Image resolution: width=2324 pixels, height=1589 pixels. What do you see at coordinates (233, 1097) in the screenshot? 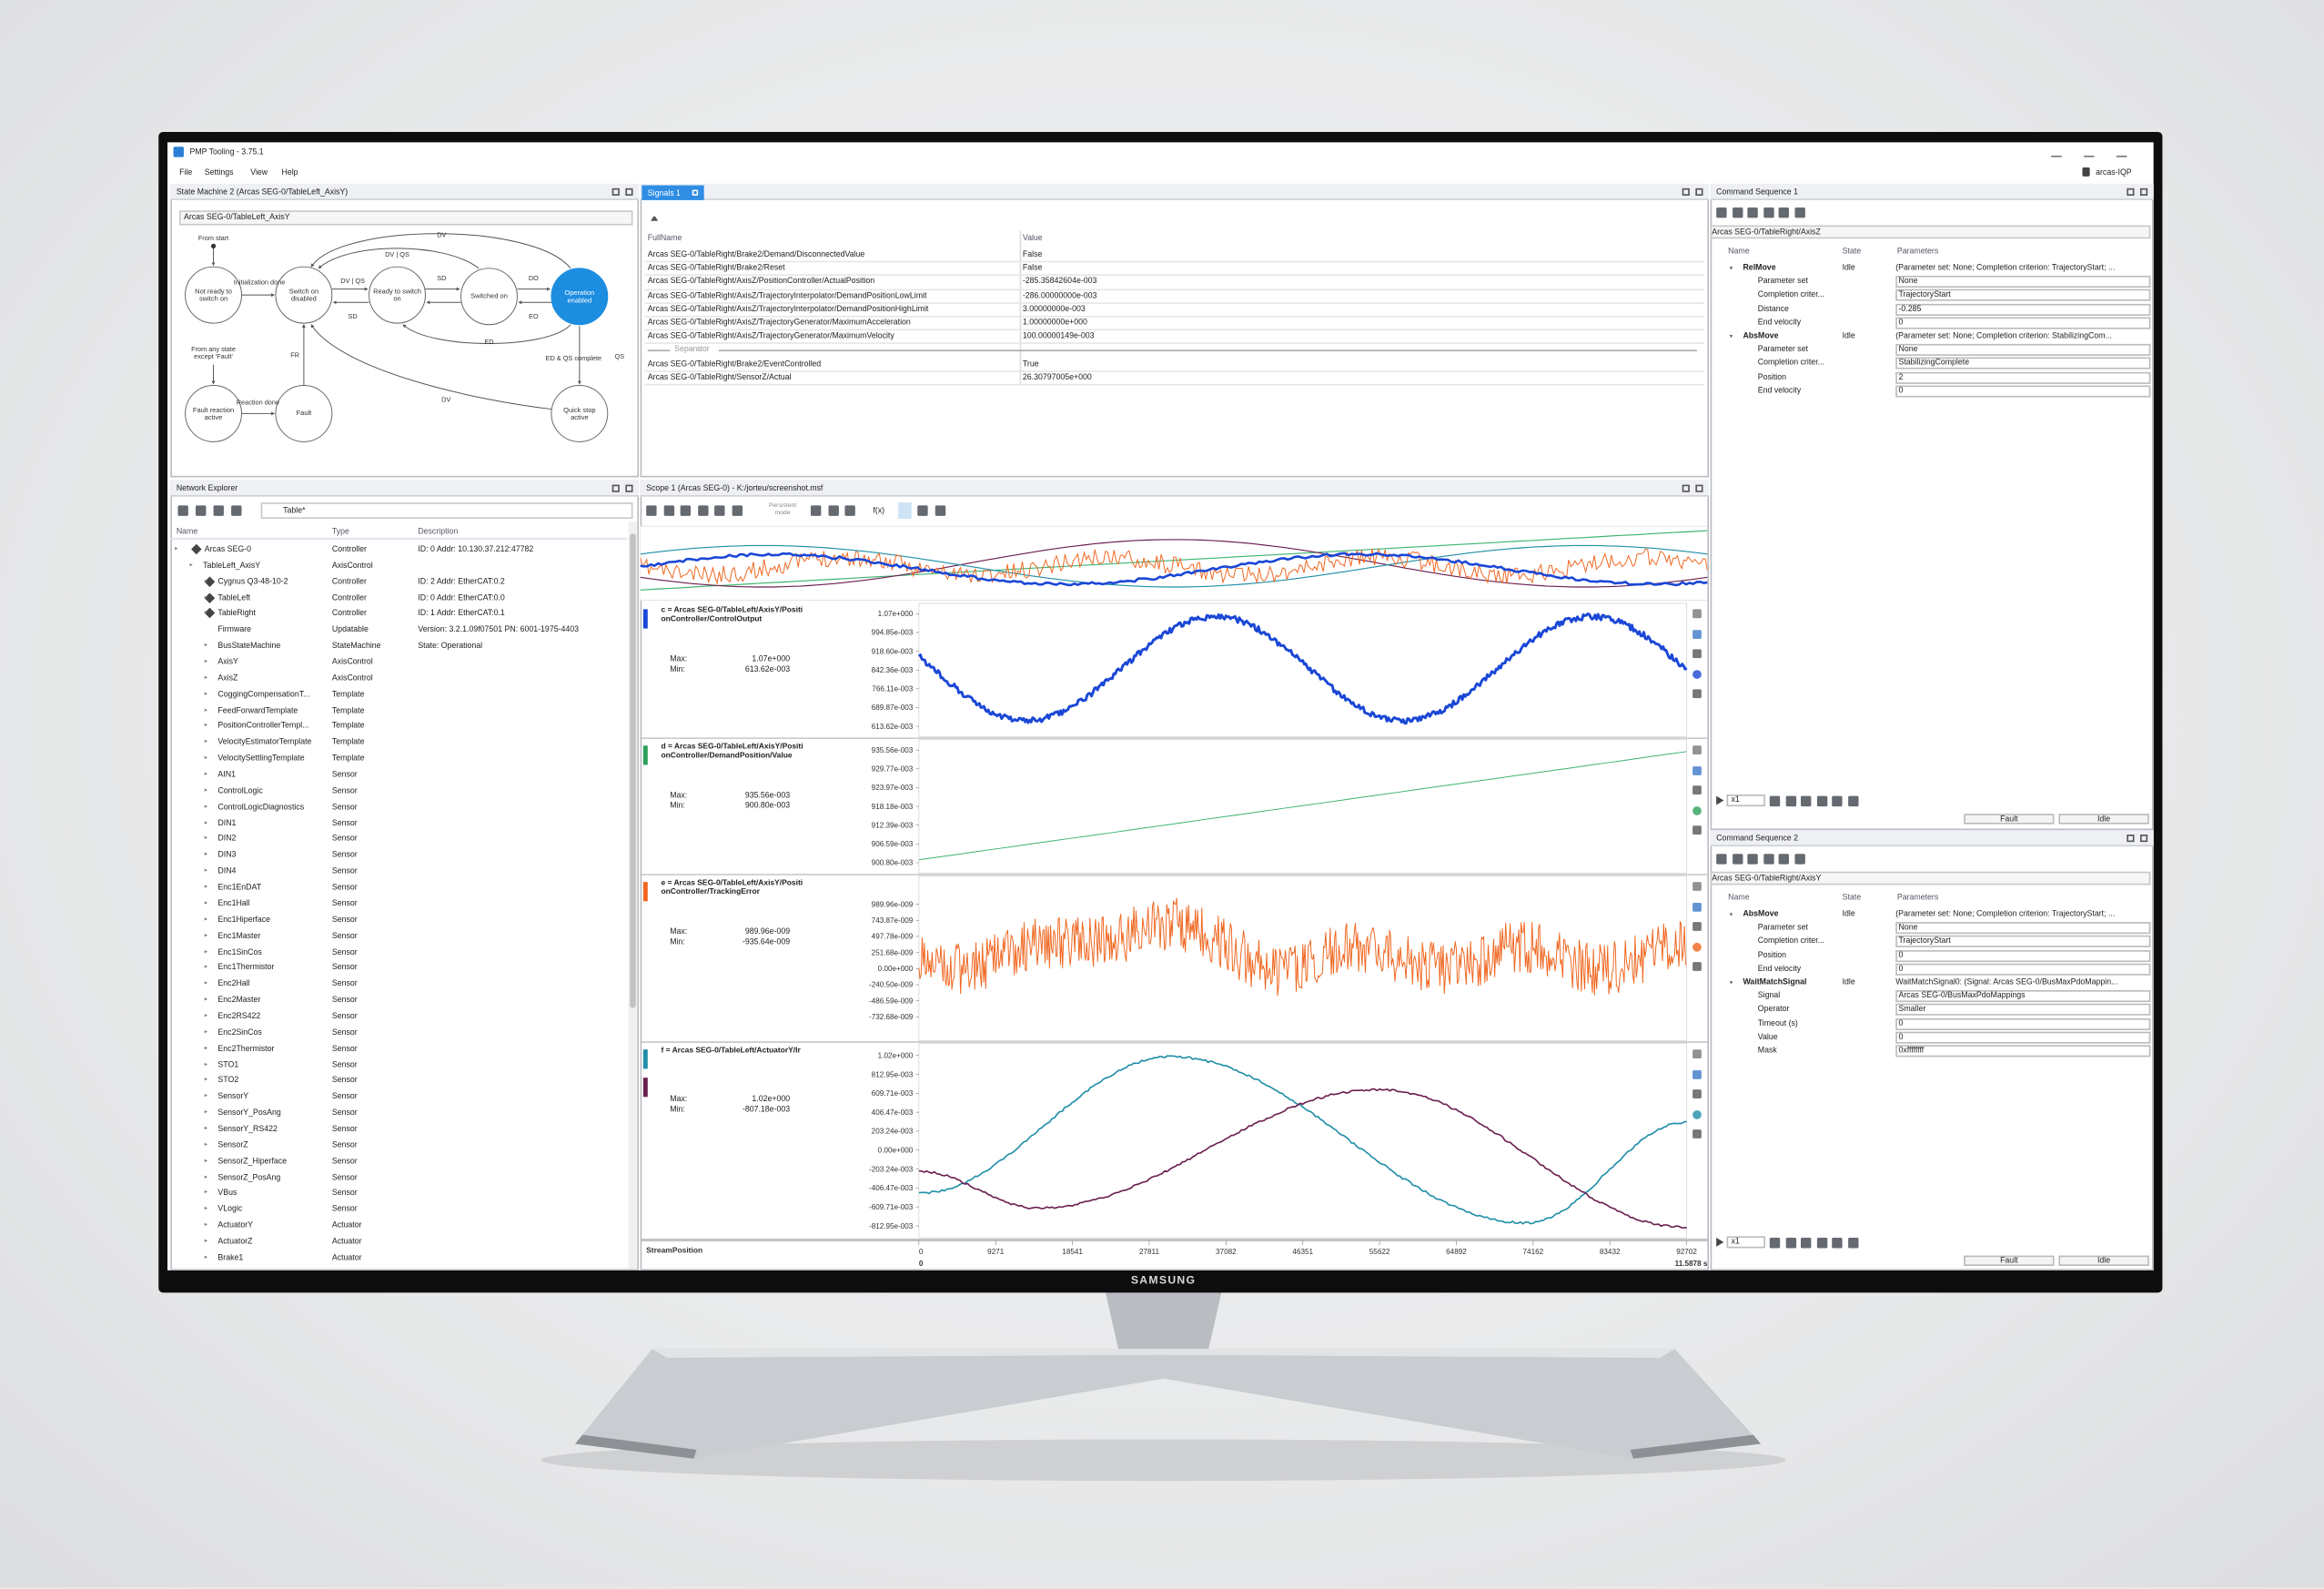
I see `tree-item: SensorY` at bounding box center [233, 1097].